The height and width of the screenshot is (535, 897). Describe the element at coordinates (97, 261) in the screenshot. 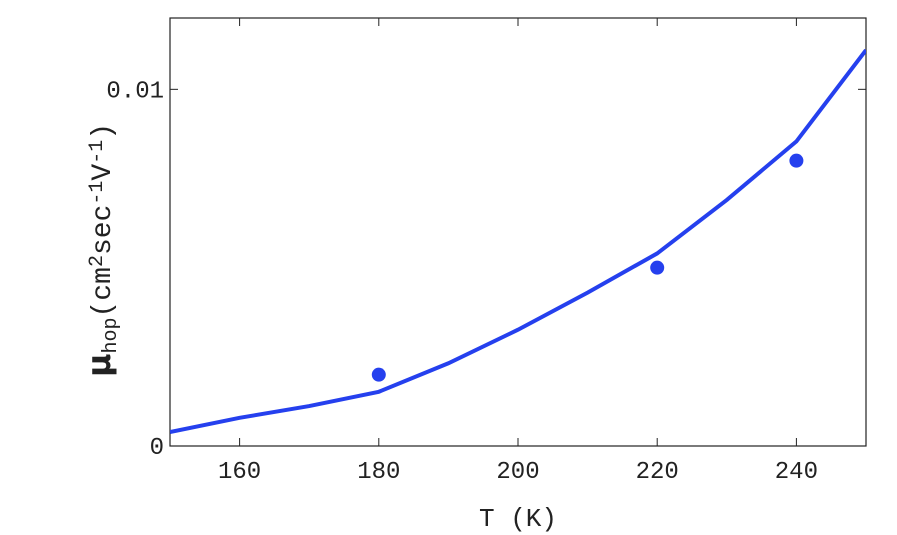

I see `y-label-part: 2` at that location.